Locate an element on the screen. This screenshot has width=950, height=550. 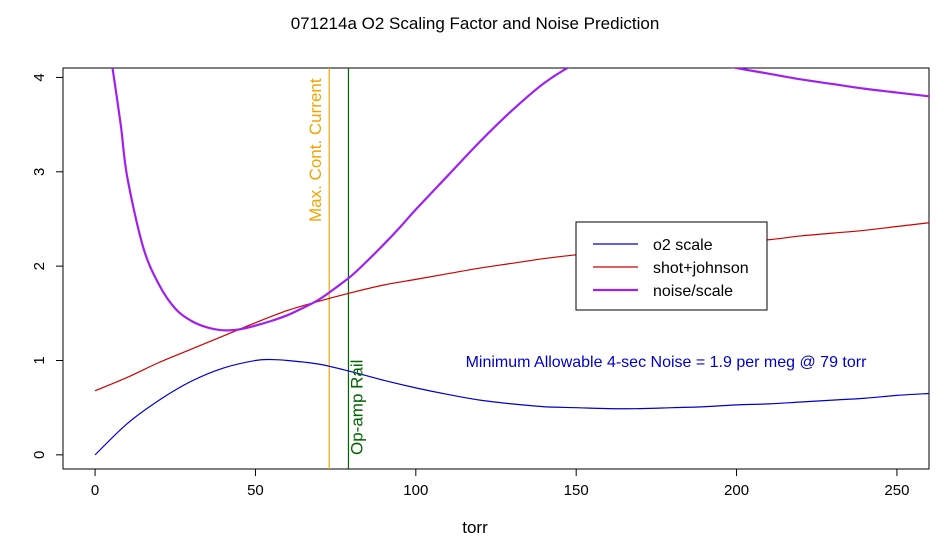
x-axis-label: torr is located at coordinates (475, 527).